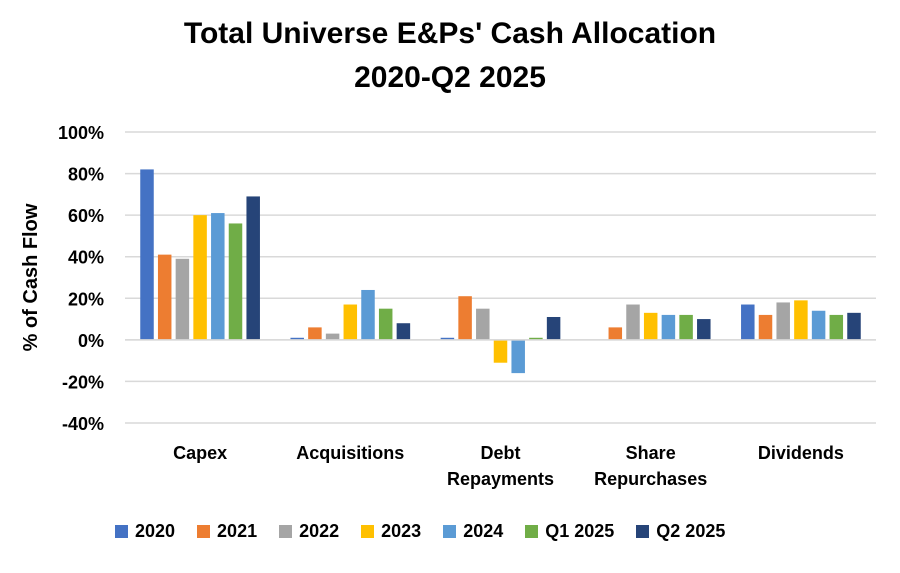  What do you see at coordinates (91, 341) in the screenshot?
I see `y-tick-label: 0%` at bounding box center [91, 341].